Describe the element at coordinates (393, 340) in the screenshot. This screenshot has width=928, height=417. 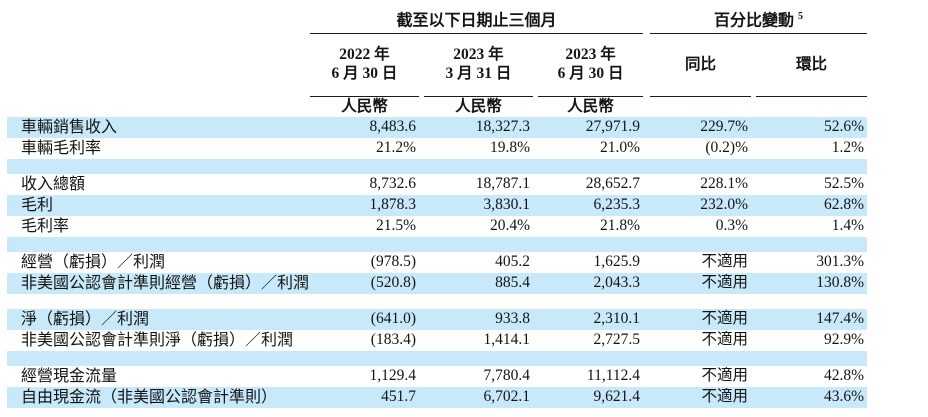
I see `value-cell: (183.4)` at that location.